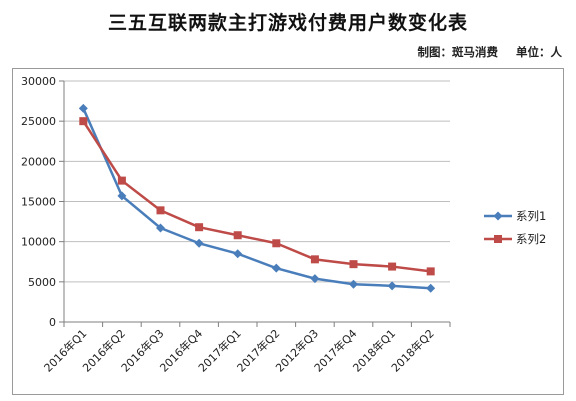  I want to click on y-tick-label: 0, so click(52, 322).